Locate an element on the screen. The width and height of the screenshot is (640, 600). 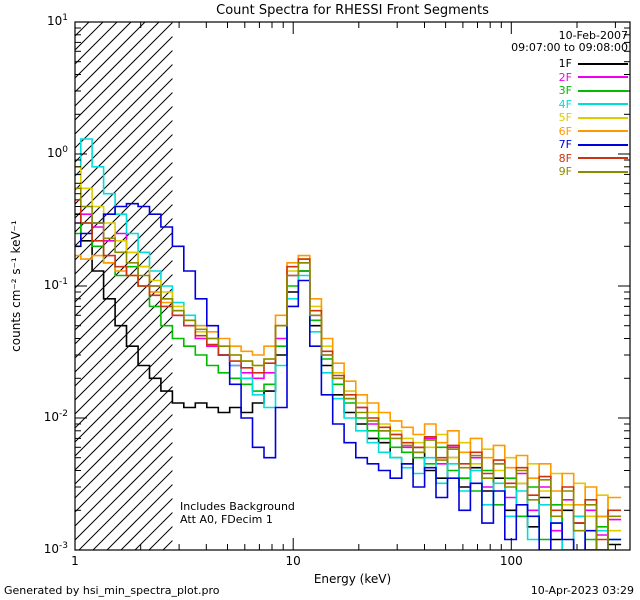
excluded-region-hatch is located at coordinates (124, 286).